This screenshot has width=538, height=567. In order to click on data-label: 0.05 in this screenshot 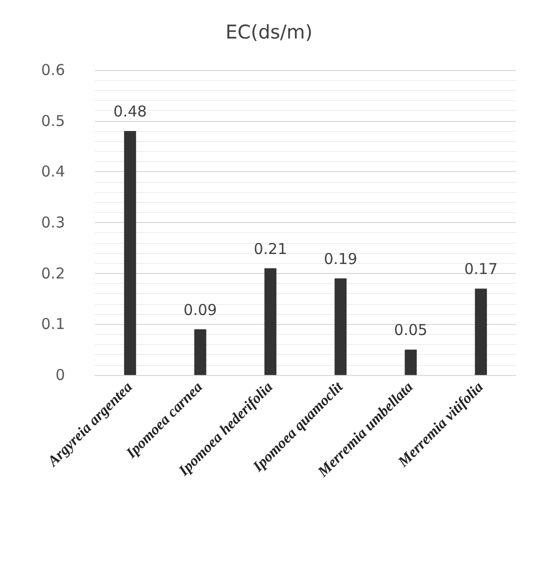, I will do `click(411, 330)`.